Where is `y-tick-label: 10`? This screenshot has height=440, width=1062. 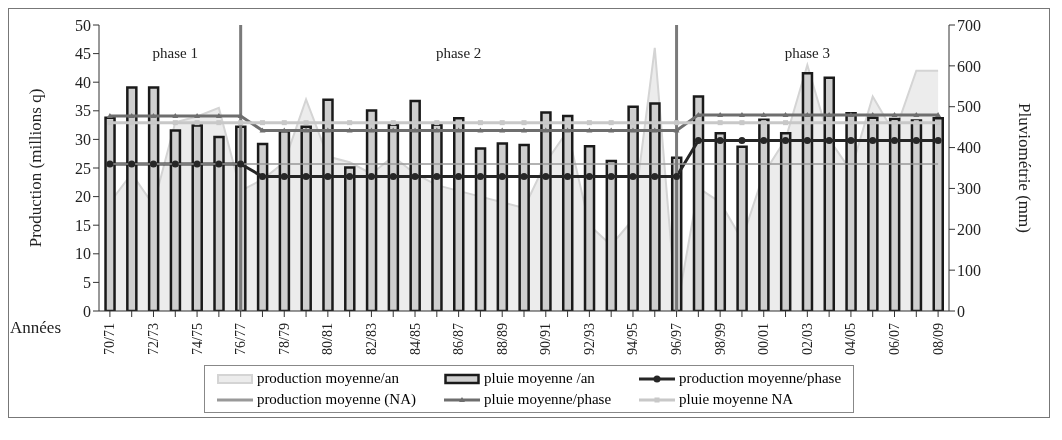
y-tick-label: 10 is located at coordinates (83, 254).